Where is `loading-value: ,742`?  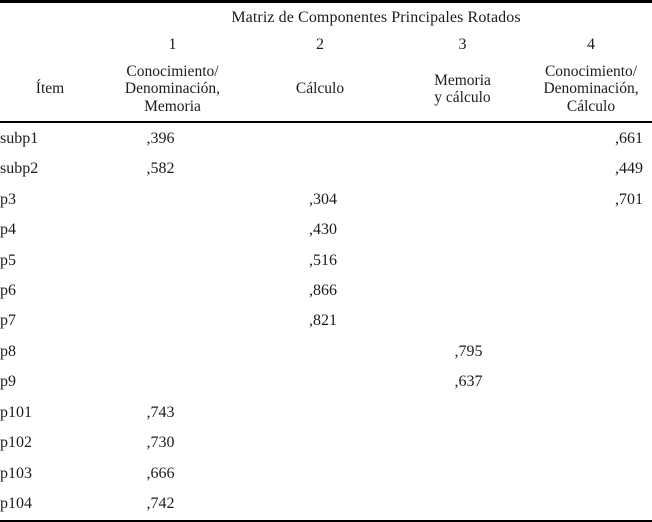 loading-value: ,742 is located at coordinates (160, 504).